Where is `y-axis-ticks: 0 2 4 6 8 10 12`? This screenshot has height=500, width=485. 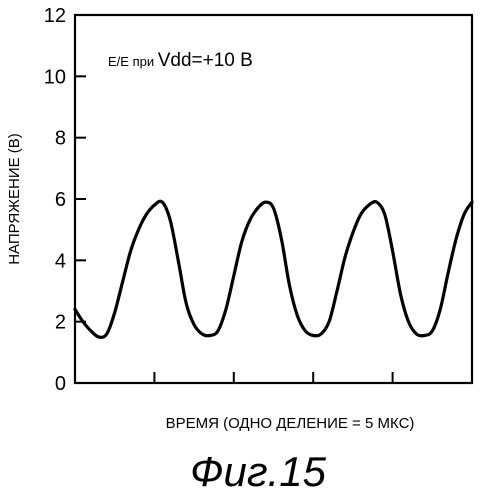
y-axis-ticks: 0 2 4 6 8 10 12 is located at coordinates (65, 200).